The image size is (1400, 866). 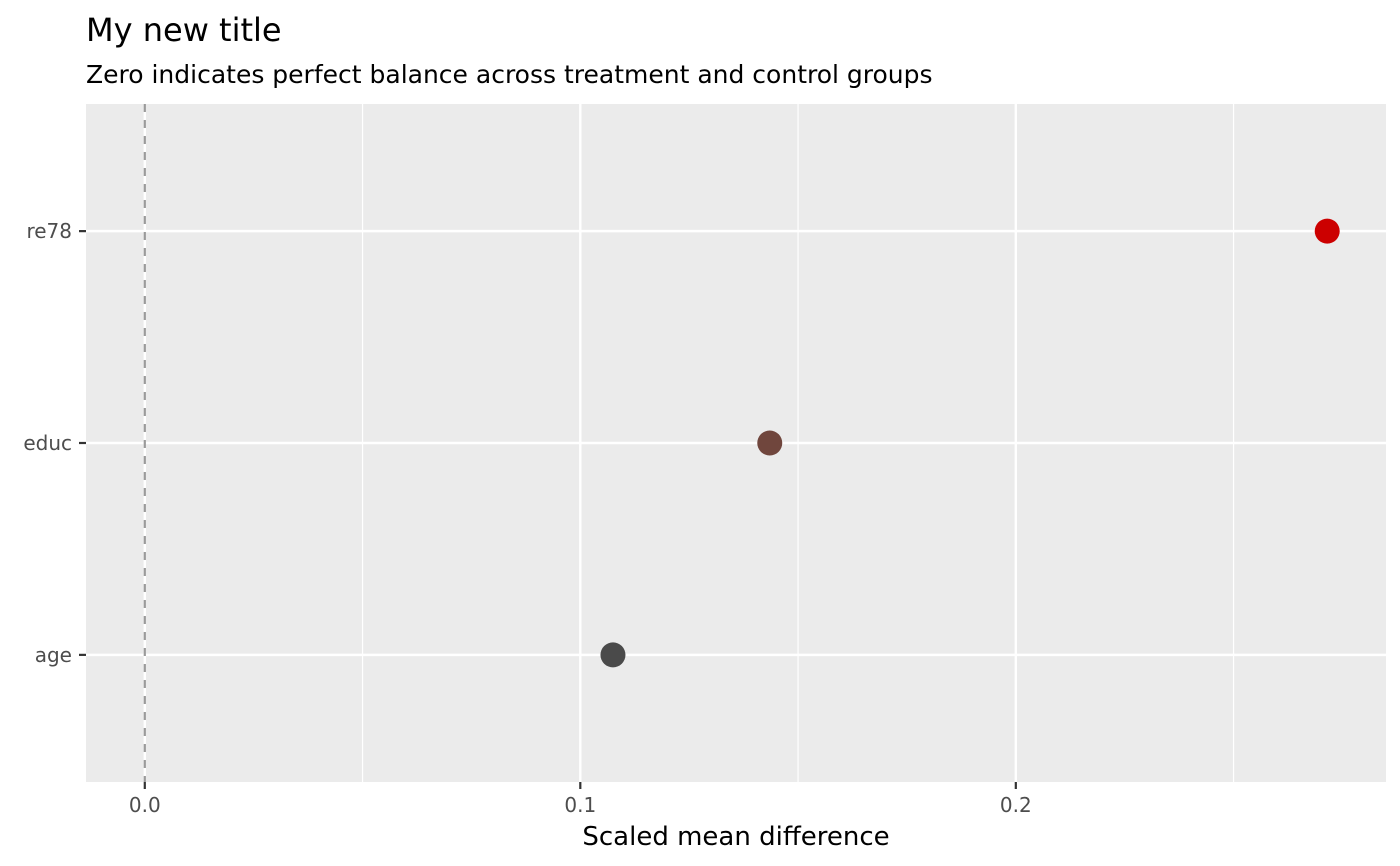 I want to click on chart-title: My new title, so click(x=184, y=30).